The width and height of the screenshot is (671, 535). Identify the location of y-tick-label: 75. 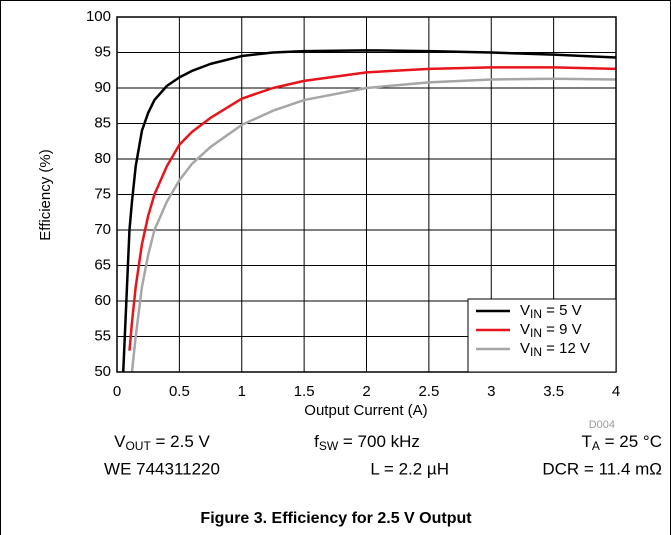
(102, 193).